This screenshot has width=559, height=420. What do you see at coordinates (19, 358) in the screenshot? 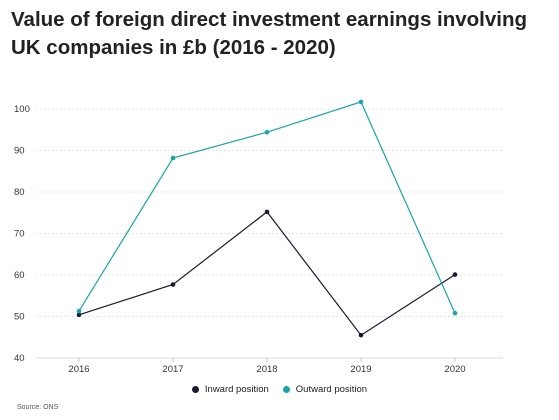
I see `y-tick-label-40: 40` at bounding box center [19, 358].